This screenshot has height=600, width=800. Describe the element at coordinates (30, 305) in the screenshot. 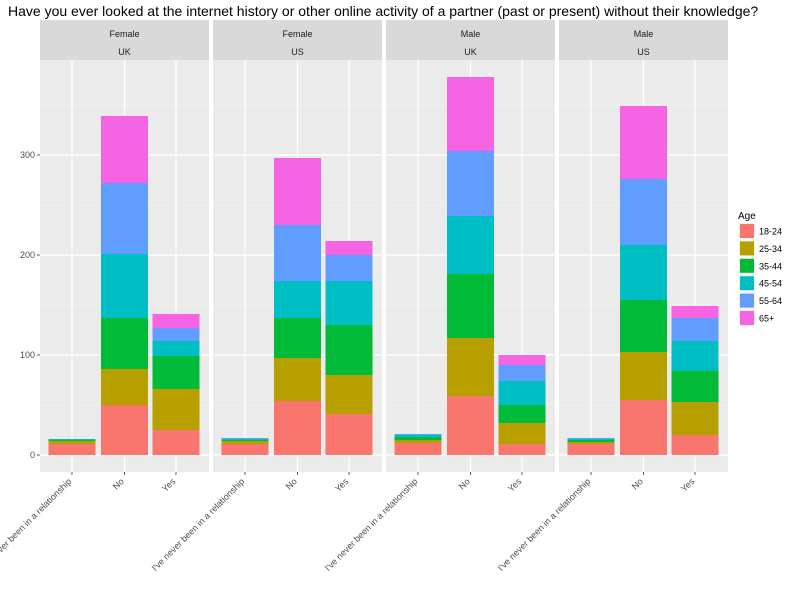

I see `y-axis: 0 100 200 300` at that location.